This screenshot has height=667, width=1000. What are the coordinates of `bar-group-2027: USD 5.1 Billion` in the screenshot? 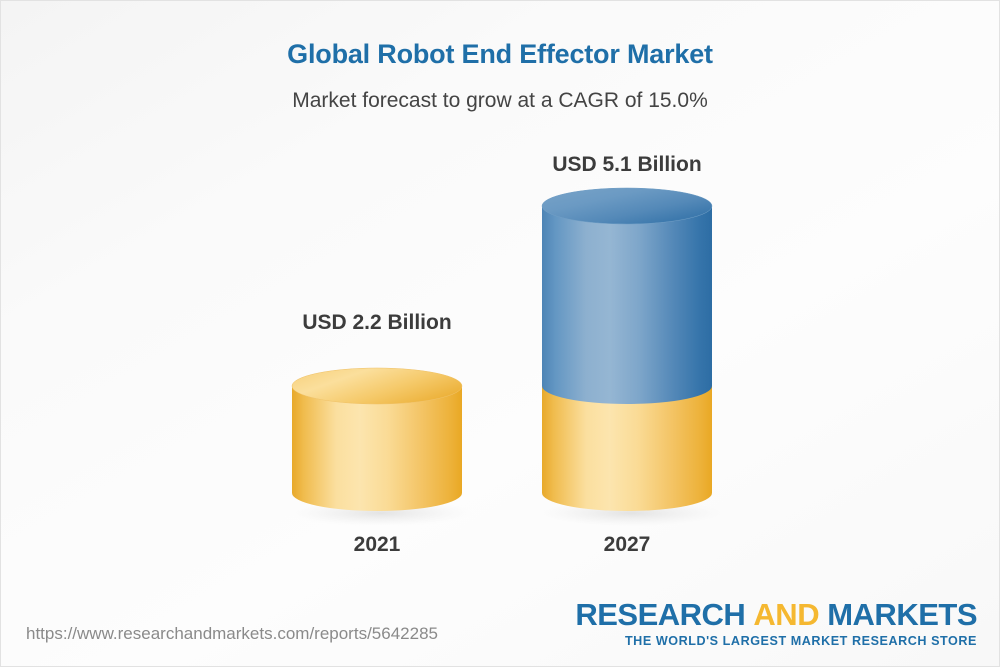 It's located at (627, 357).